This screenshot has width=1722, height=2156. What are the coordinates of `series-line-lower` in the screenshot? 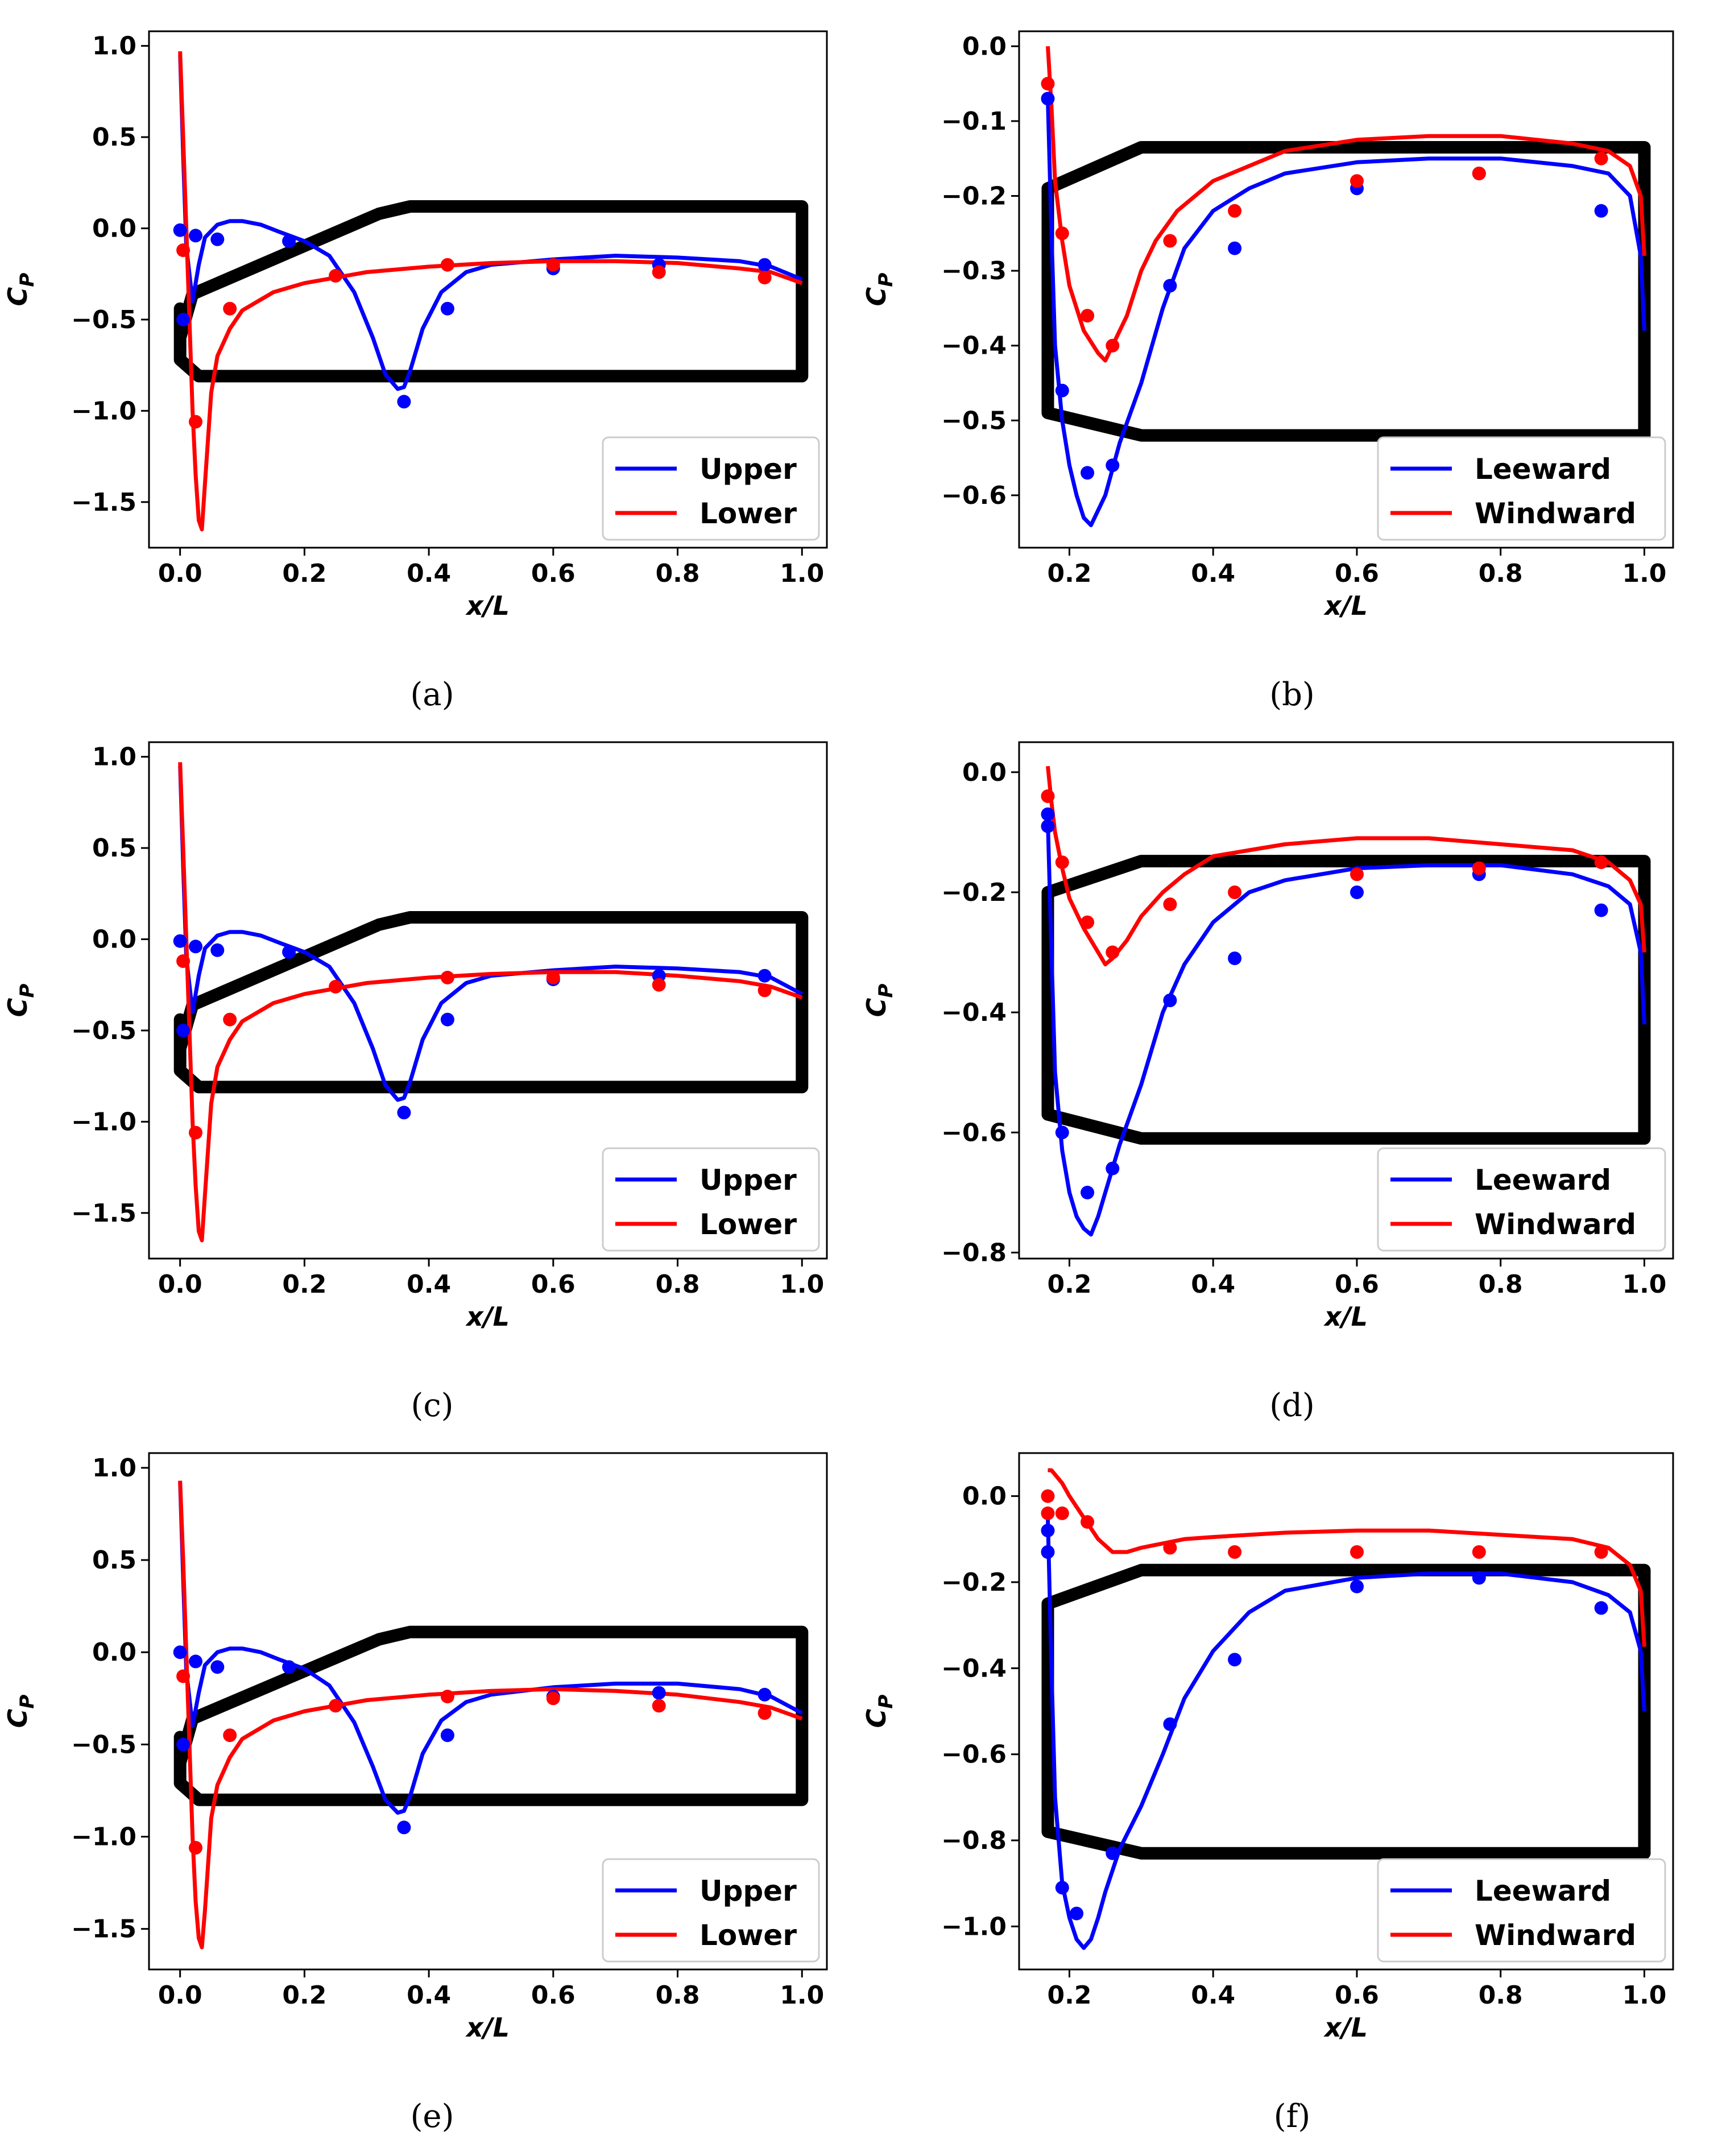 It's located at (490, 1715).